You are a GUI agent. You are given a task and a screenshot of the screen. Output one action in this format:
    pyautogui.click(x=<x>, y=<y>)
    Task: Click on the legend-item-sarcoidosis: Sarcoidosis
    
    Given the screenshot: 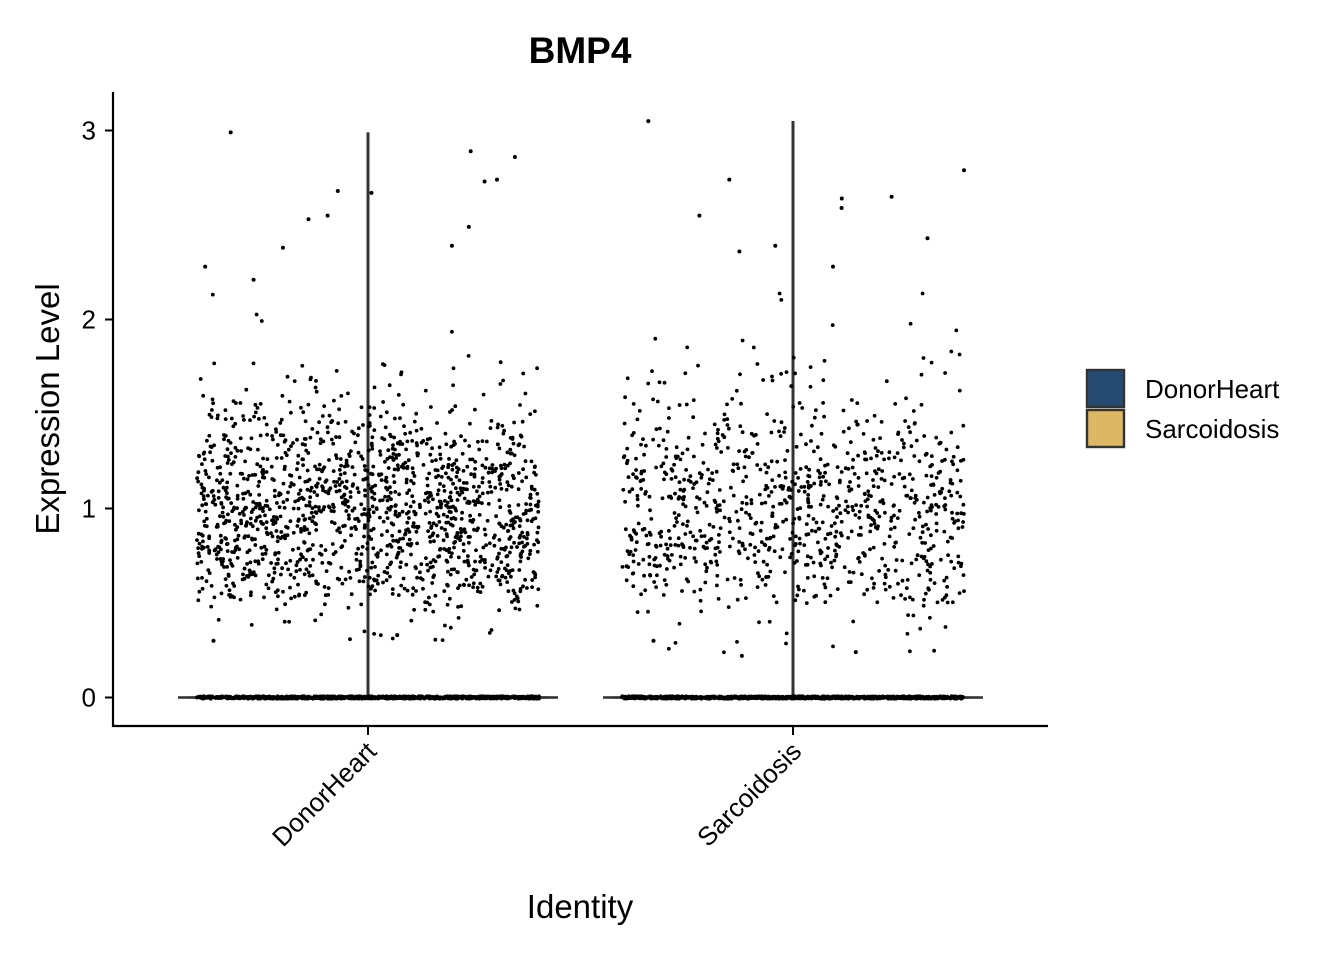 What is the action you would take?
    pyautogui.click(x=1182, y=428)
    